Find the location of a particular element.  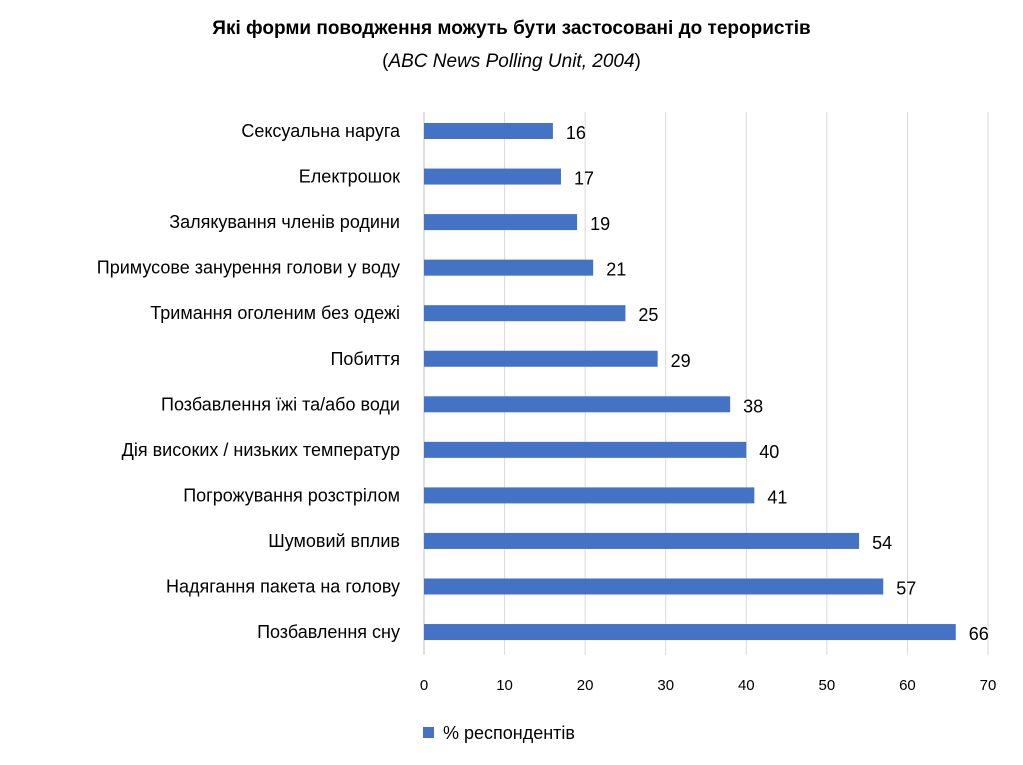

category-label: Електрошок is located at coordinates (349, 177).